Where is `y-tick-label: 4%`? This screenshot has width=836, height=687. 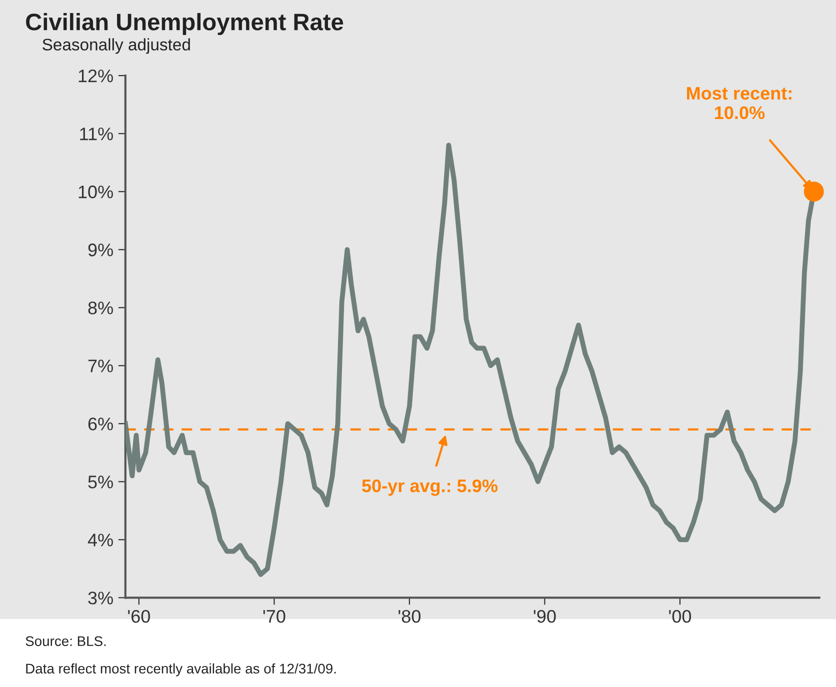
y-tick-label: 4% is located at coordinates (100, 540).